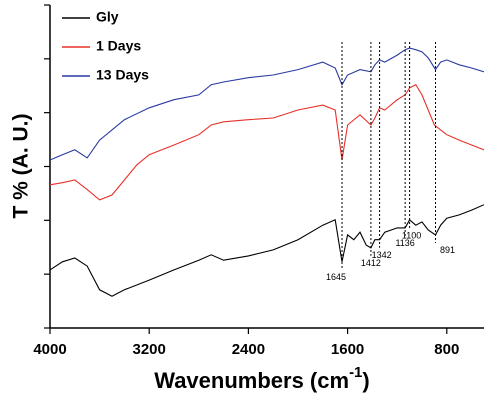 This screenshot has width=484, height=398. What do you see at coordinates (446, 349) in the screenshot?
I see `x-tick-label: 800` at bounding box center [446, 349].